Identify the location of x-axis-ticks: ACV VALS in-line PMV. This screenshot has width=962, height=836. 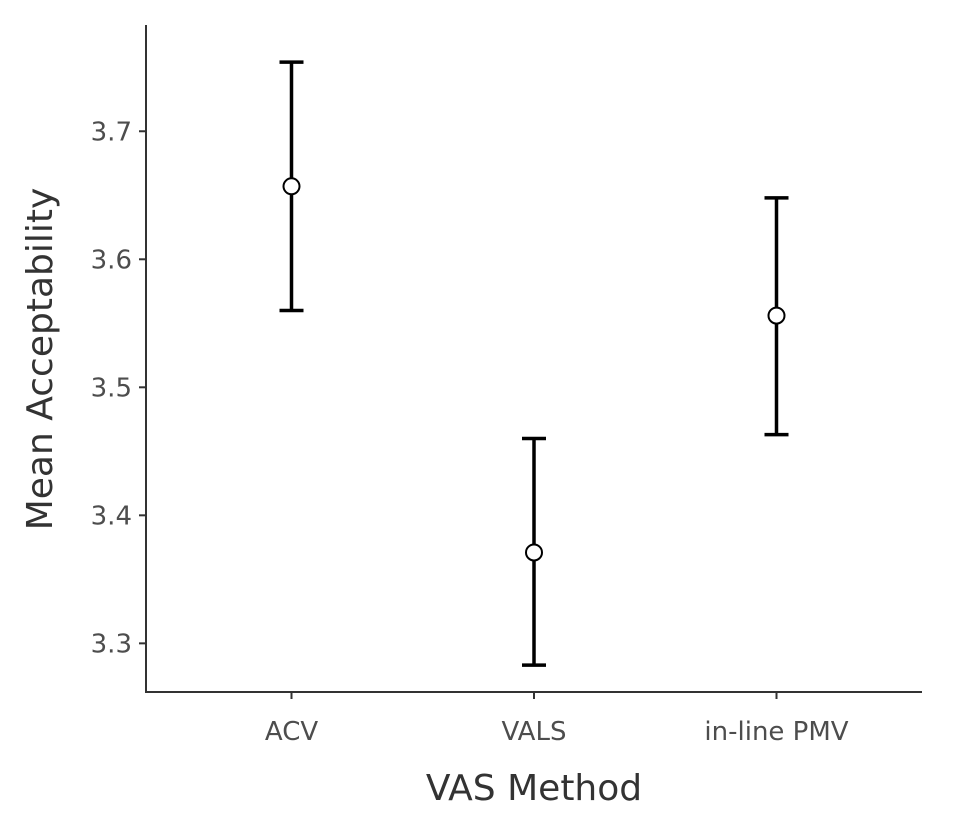
(557, 719).